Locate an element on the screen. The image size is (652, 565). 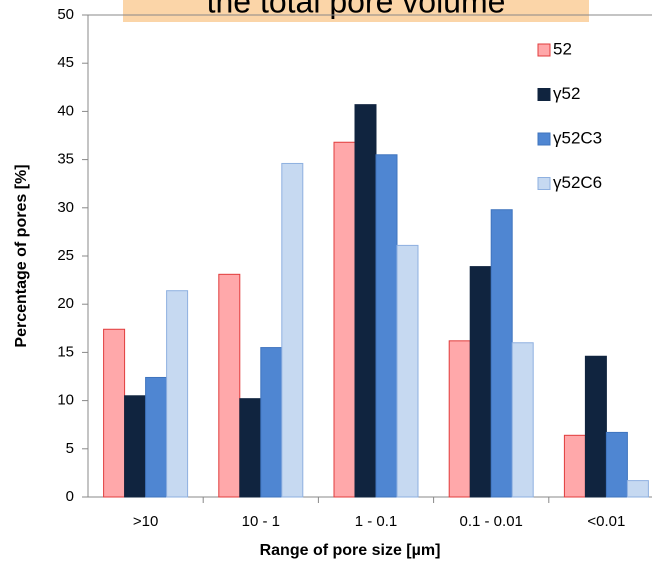
x-axis-title: Range of pore size [µm] is located at coordinates (350, 550).